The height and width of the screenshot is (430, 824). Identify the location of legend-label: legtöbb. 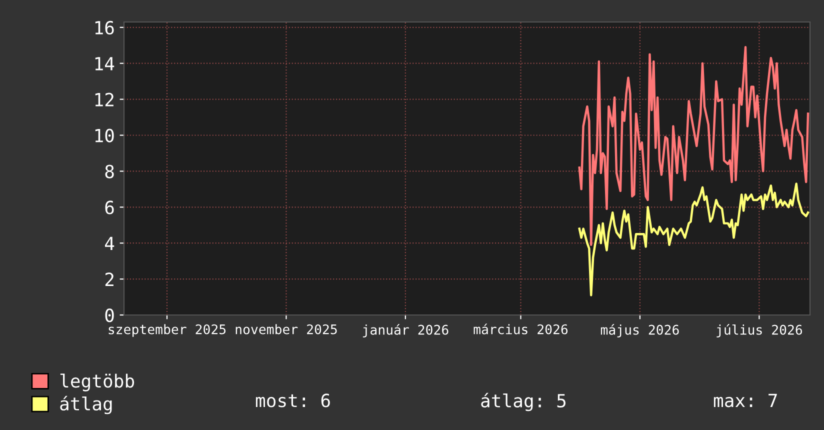
(97, 383).